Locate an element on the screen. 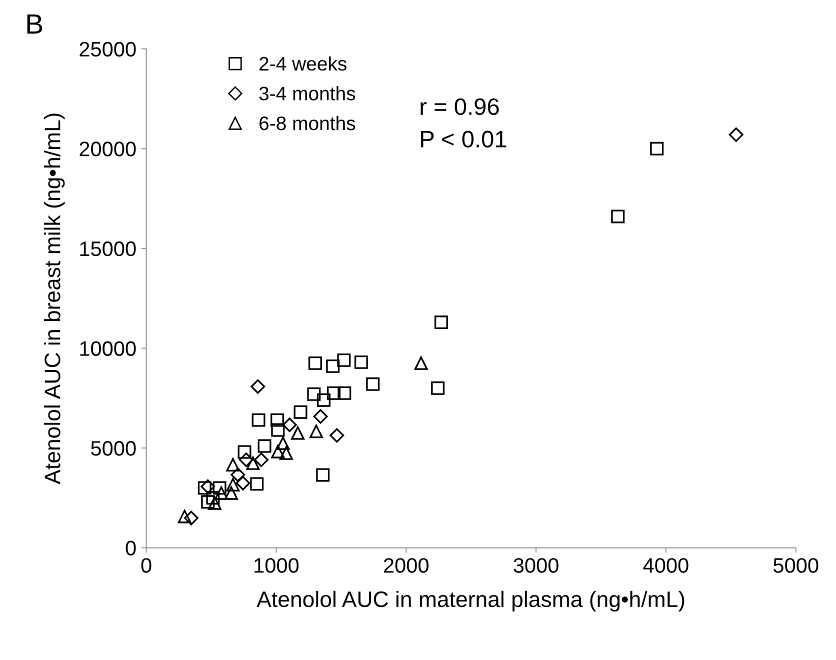  x-axis-title: Atenolol AUC in maternal plasma (ng•h/mL) is located at coordinates (470, 601).